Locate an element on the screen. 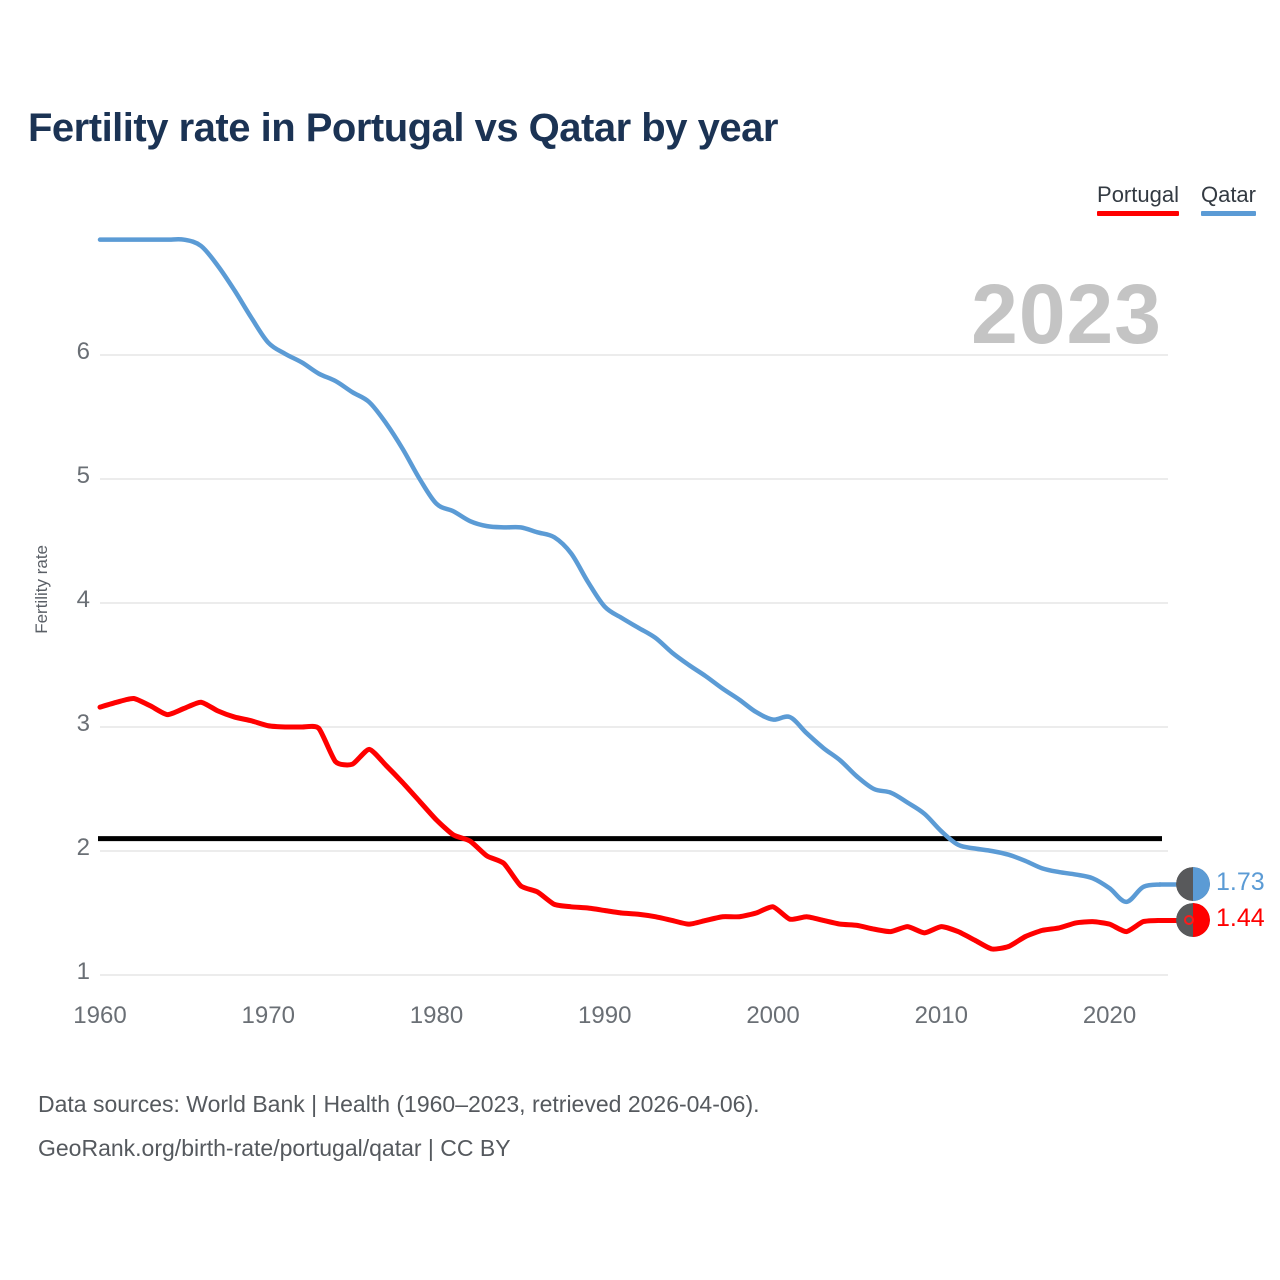 This screenshot has width=1280, height=1280. y-axis-title: Fertility rate is located at coordinates (41, 589).